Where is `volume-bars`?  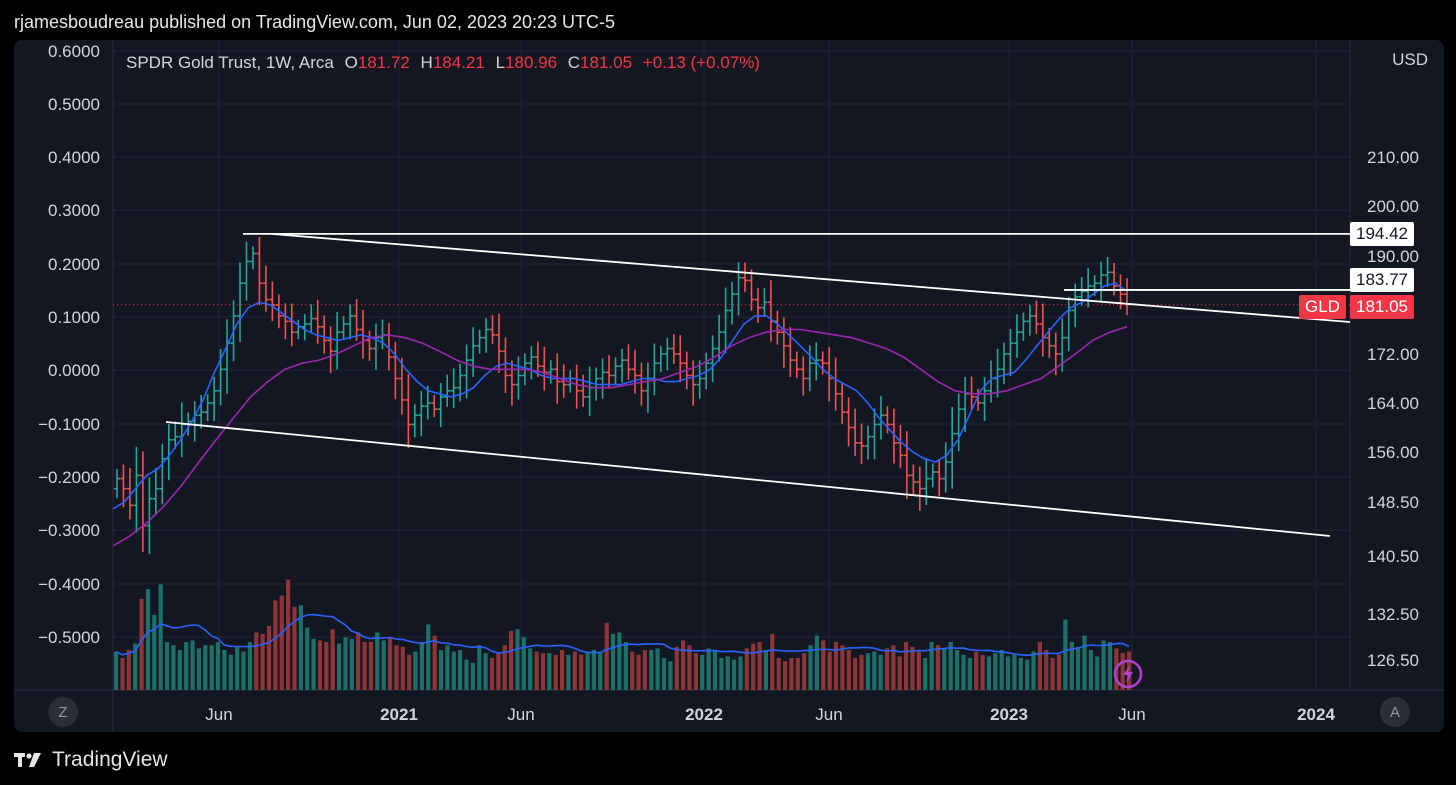
volume-bars is located at coordinates (623, 634).